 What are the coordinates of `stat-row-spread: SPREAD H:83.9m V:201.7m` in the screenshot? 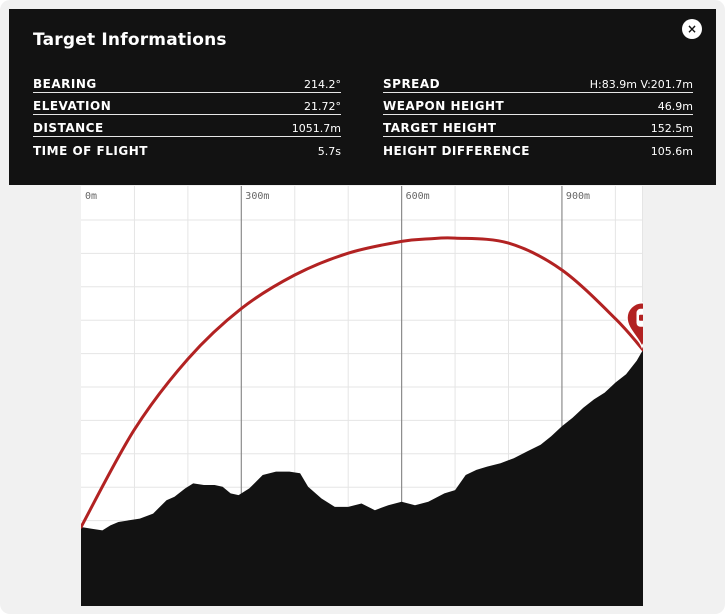 It's located at (538, 82).